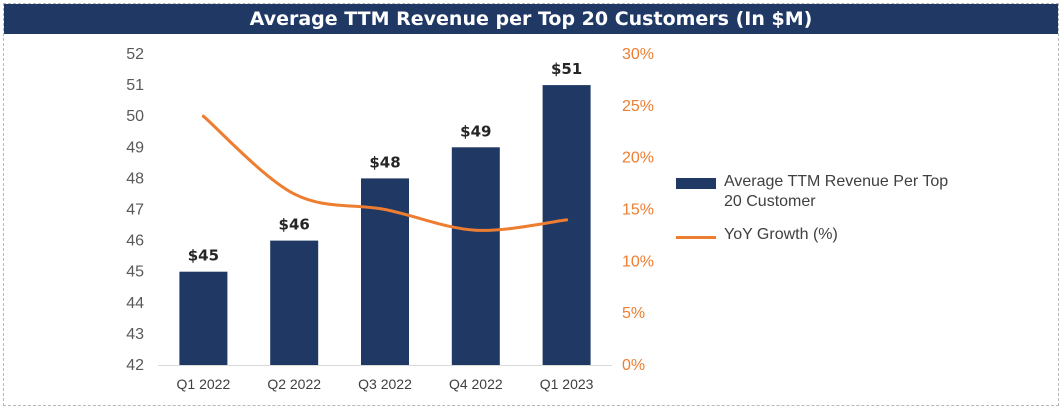 This screenshot has width=1064, height=411. I want to click on legend-item-revenue: Average TTM Revenue Per Top 20 Customer, so click(815, 192).